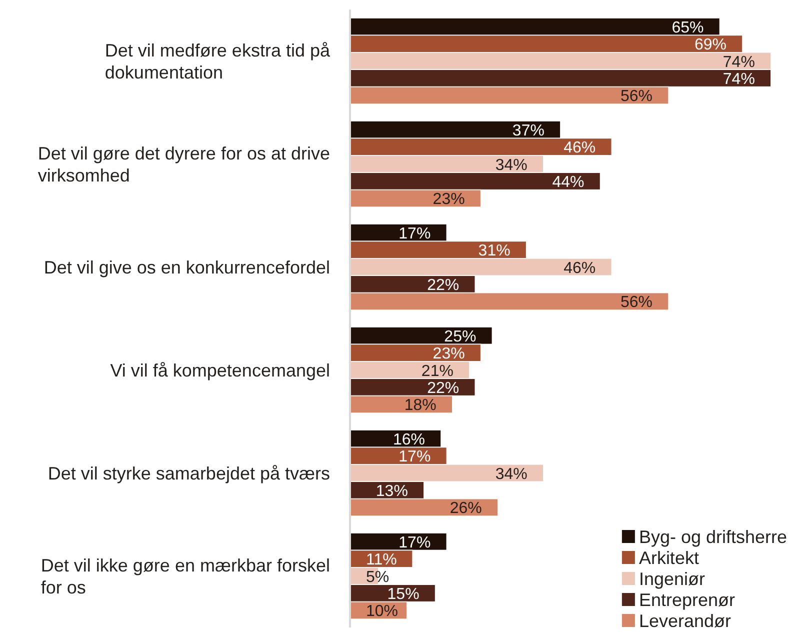  I want to click on legend-label: Ingeniør, so click(671, 578).